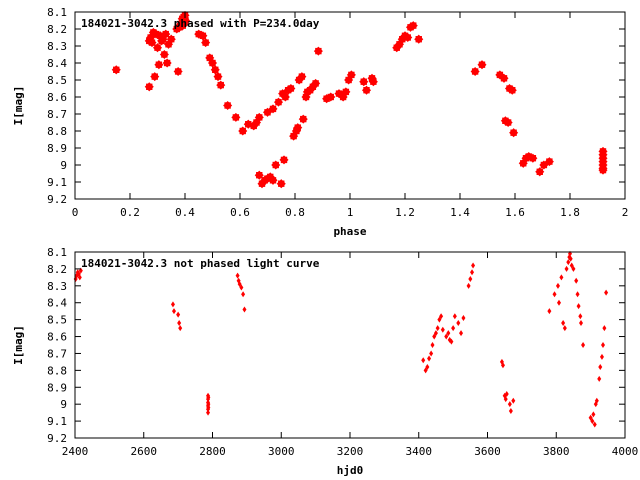 The image size is (640, 480). Describe the element at coordinates (57, 29) in the screenshot. I see `y-tick-label: 8.2` at that location.